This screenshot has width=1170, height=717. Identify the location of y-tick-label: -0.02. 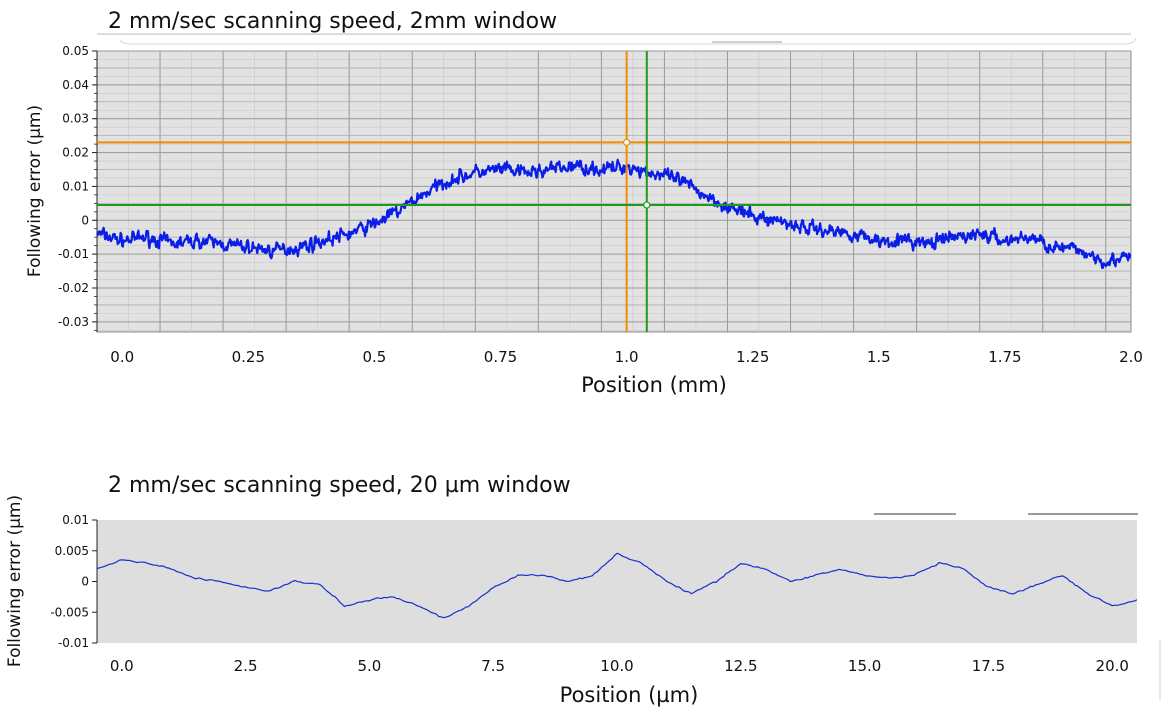
(73, 288).